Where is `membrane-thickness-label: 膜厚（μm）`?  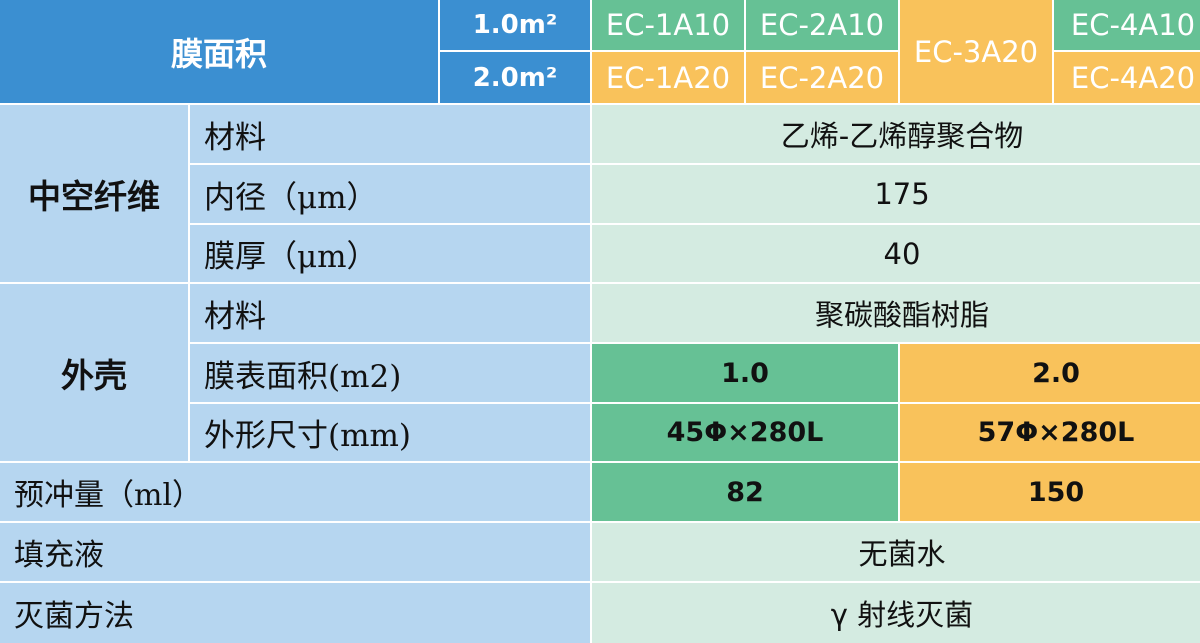
membrane-thickness-label: 膜厚（μm） is located at coordinates (390, 253).